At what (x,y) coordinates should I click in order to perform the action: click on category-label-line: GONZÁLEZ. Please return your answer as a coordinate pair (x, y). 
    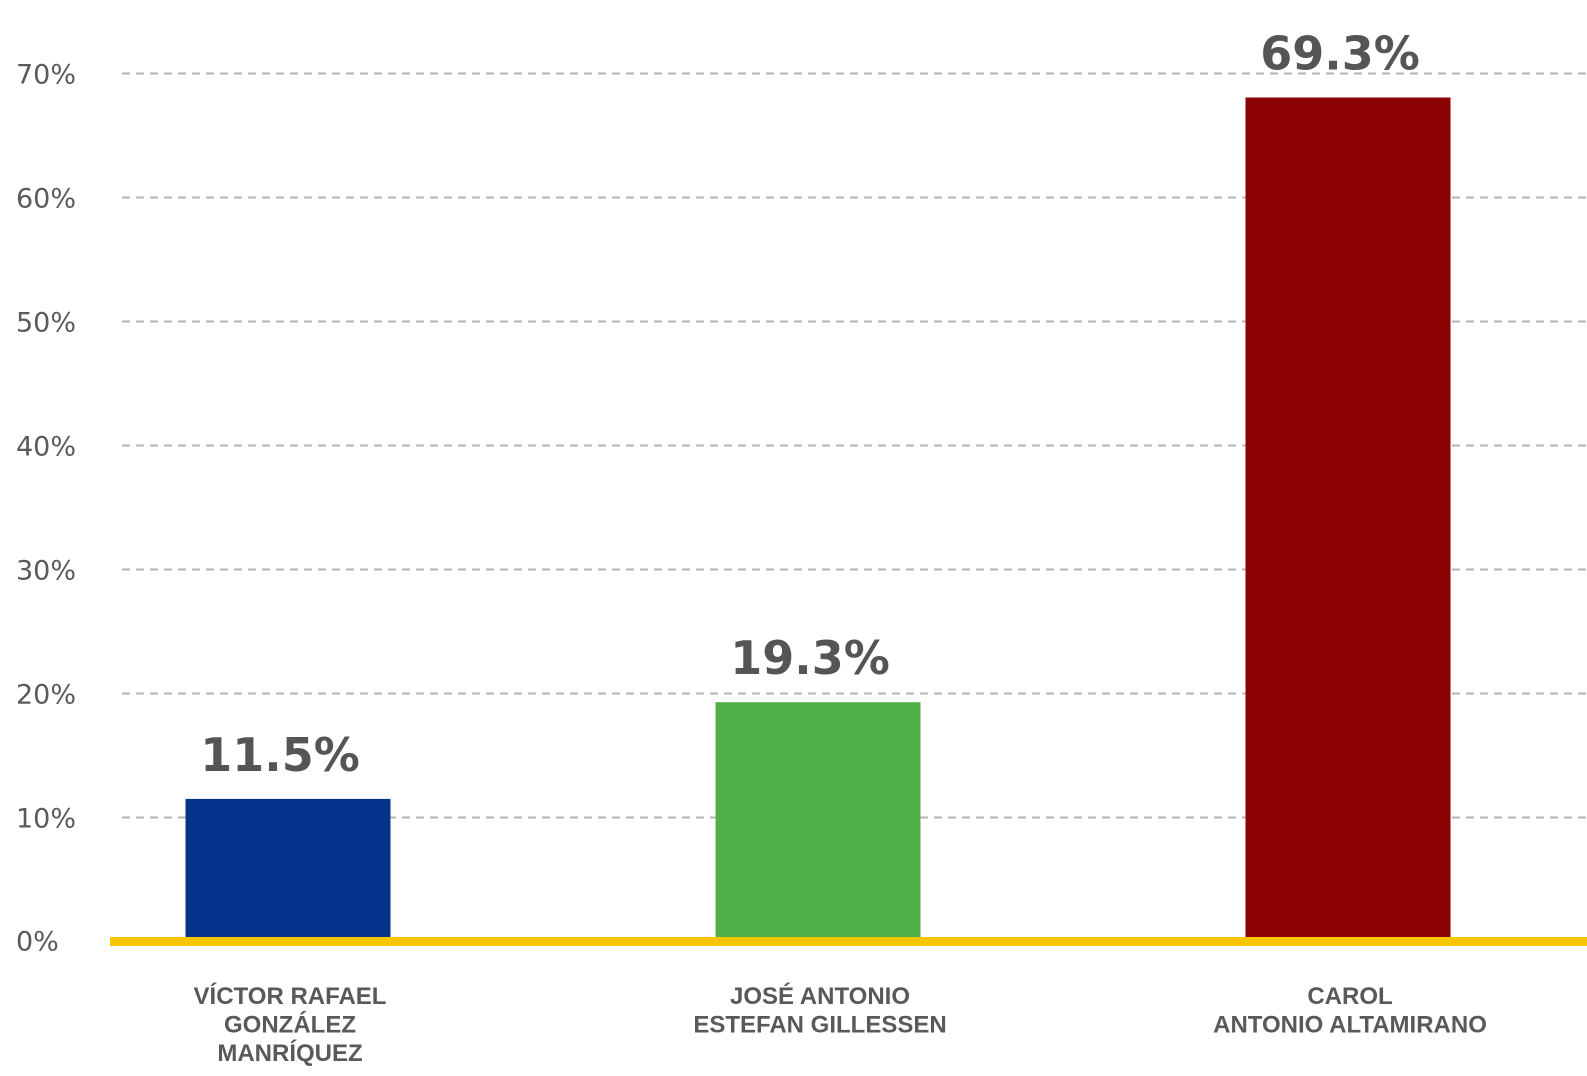
    Looking at the image, I should click on (290, 1025).